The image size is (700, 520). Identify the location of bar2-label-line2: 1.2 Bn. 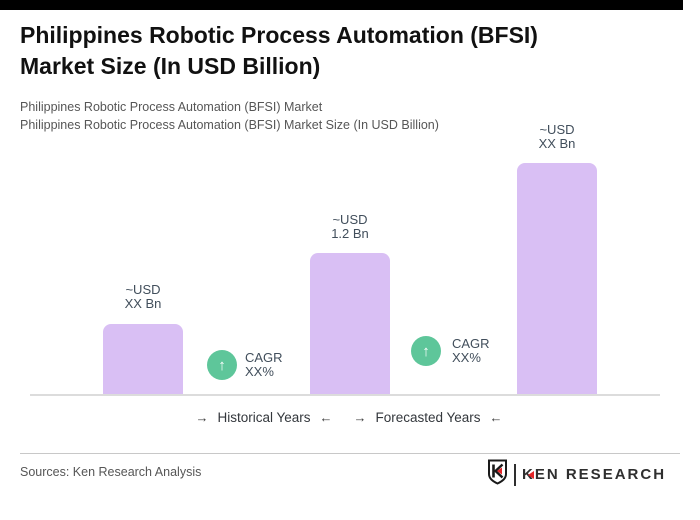
(350, 233).